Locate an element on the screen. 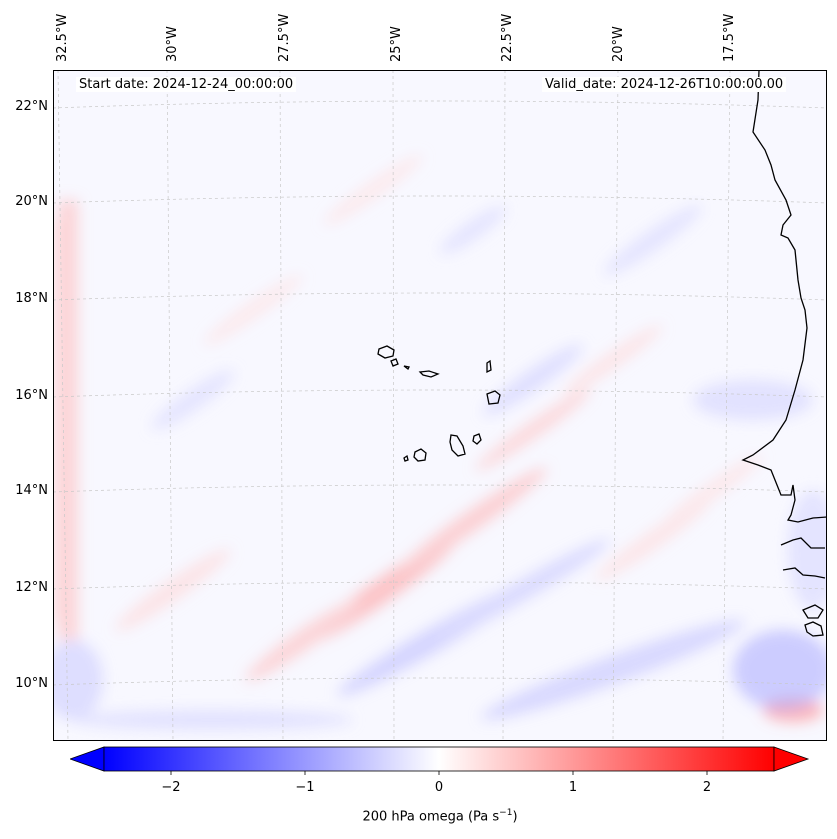  sal is located at coordinates (489, 366).